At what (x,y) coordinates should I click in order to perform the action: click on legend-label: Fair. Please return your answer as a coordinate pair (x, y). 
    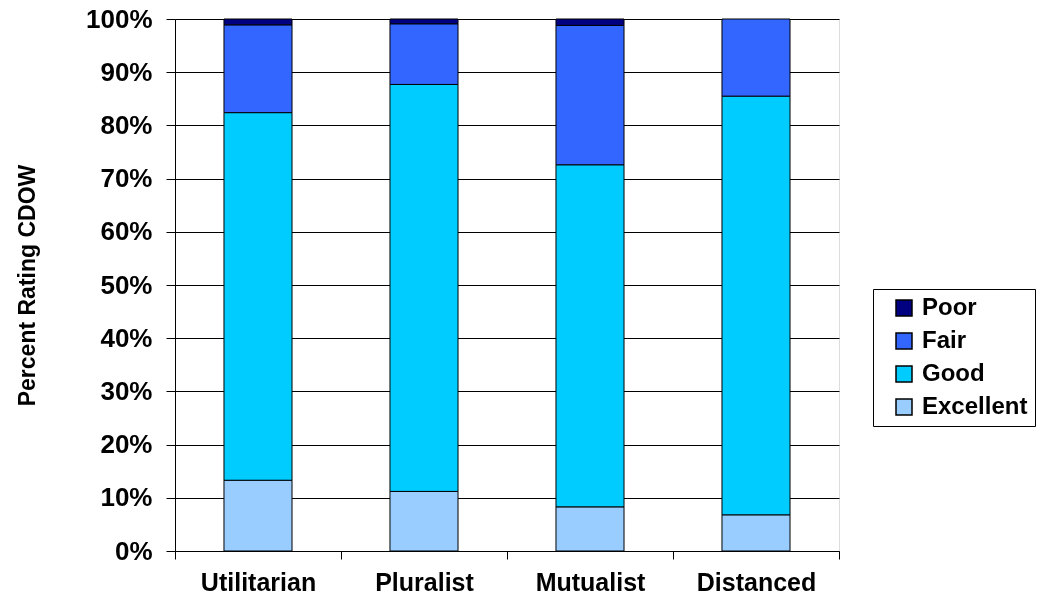
    Looking at the image, I should click on (944, 339).